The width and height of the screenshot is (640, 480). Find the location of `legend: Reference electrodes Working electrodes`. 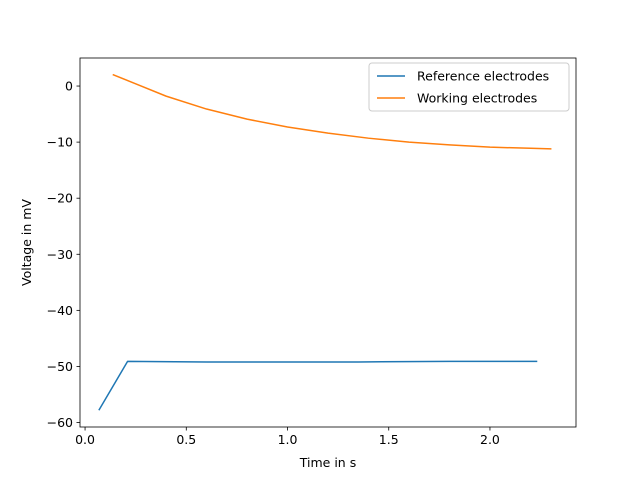

legend: Reference electrodes Working electrodes is located at coordinates (469, 87).